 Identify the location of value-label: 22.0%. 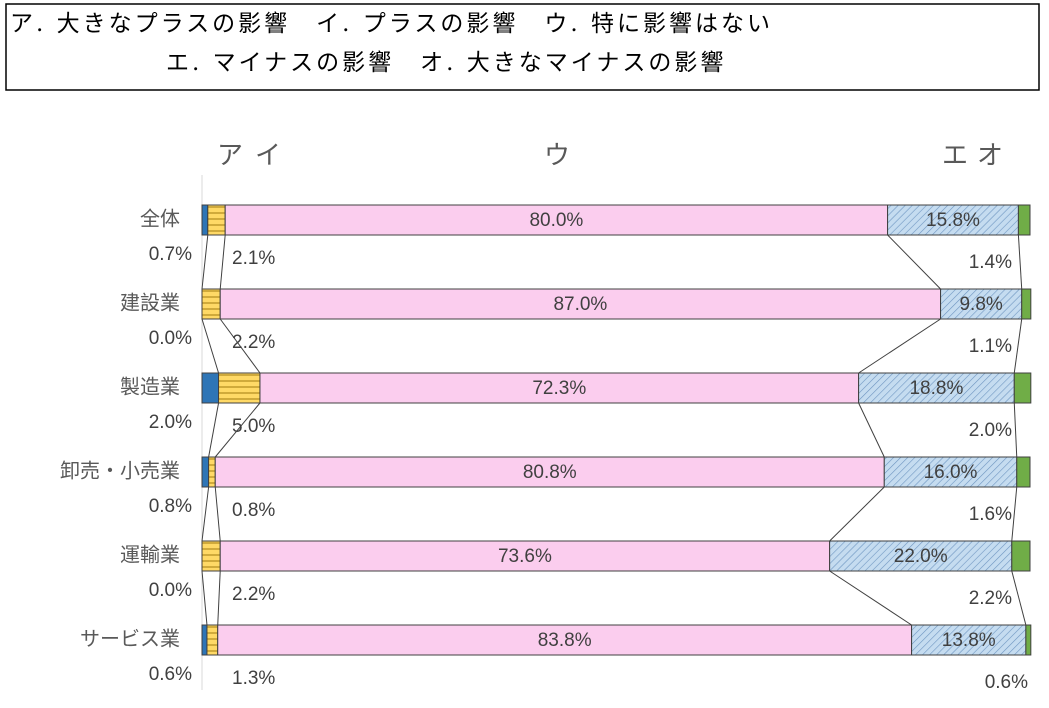
(921, 556).